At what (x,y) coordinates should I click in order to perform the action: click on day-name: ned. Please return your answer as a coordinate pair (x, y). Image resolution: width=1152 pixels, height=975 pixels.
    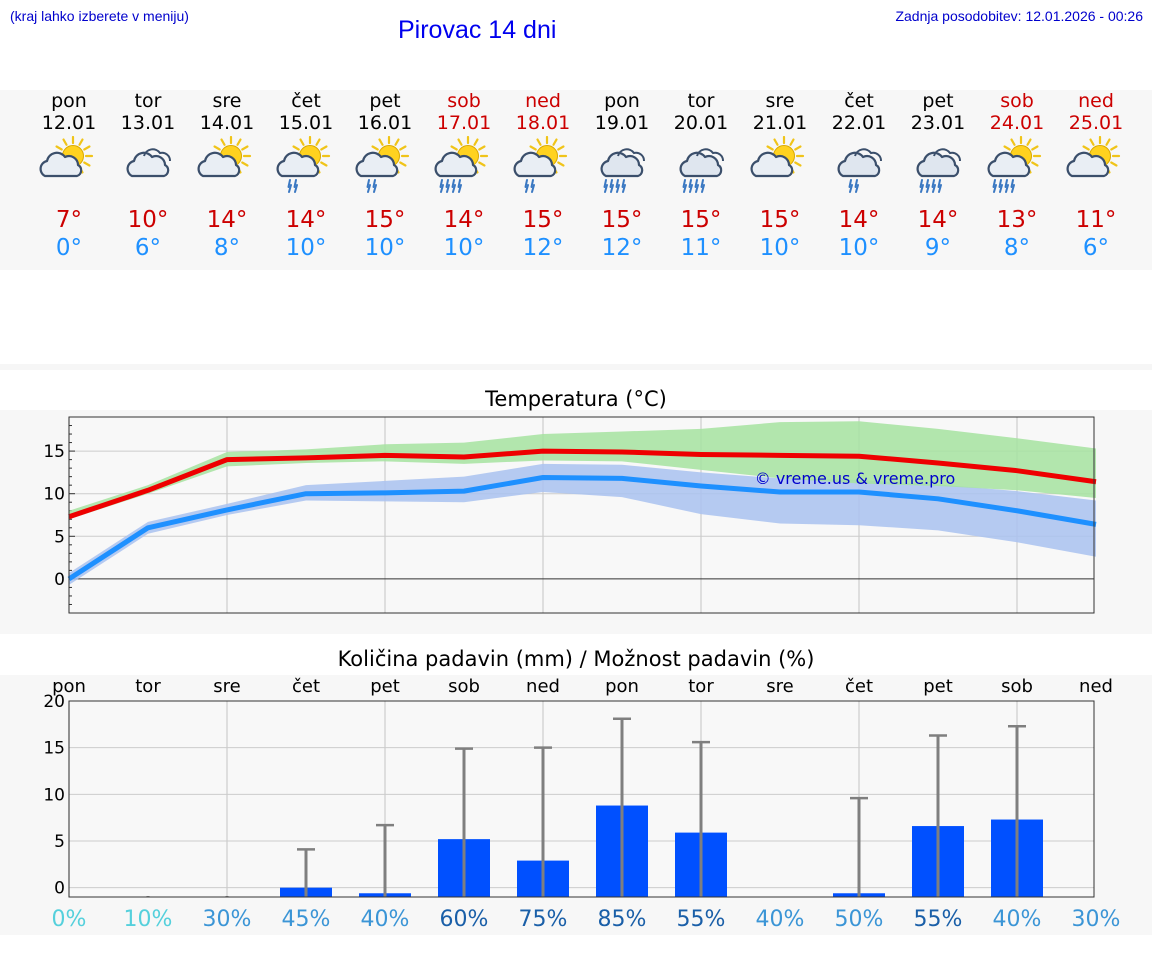
    Looking at the image, I should click on (1096, 101).